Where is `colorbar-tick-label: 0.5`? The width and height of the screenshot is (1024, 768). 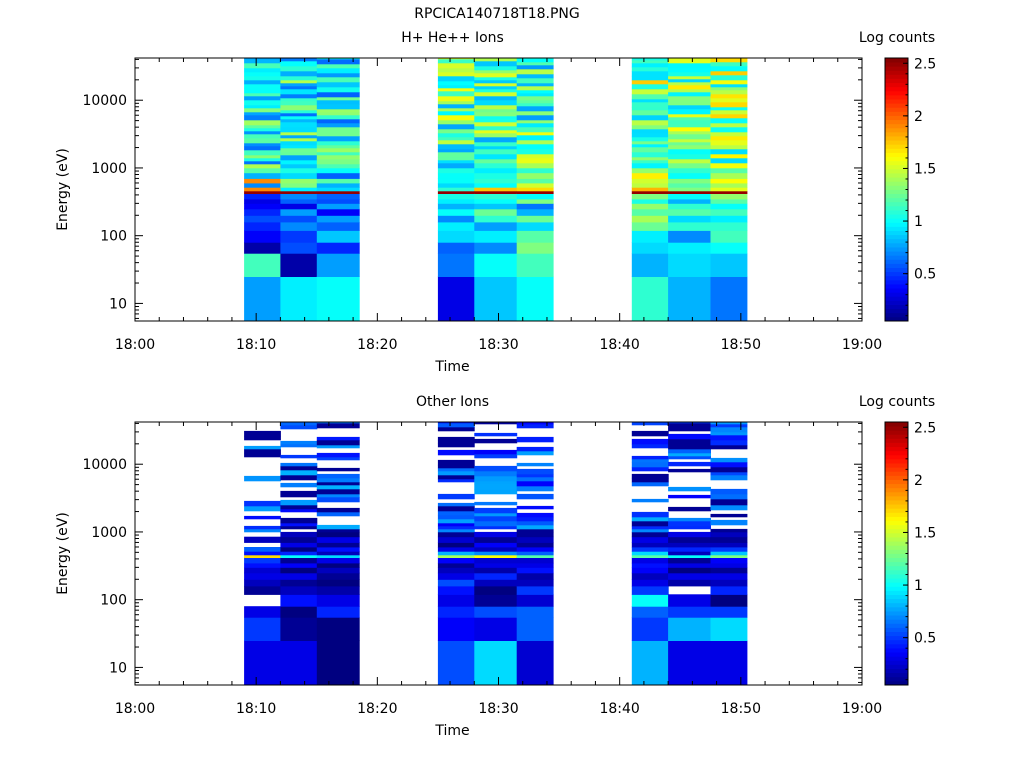
colorbar-tick-label: 0.5 is located at coordinates (925, 639).